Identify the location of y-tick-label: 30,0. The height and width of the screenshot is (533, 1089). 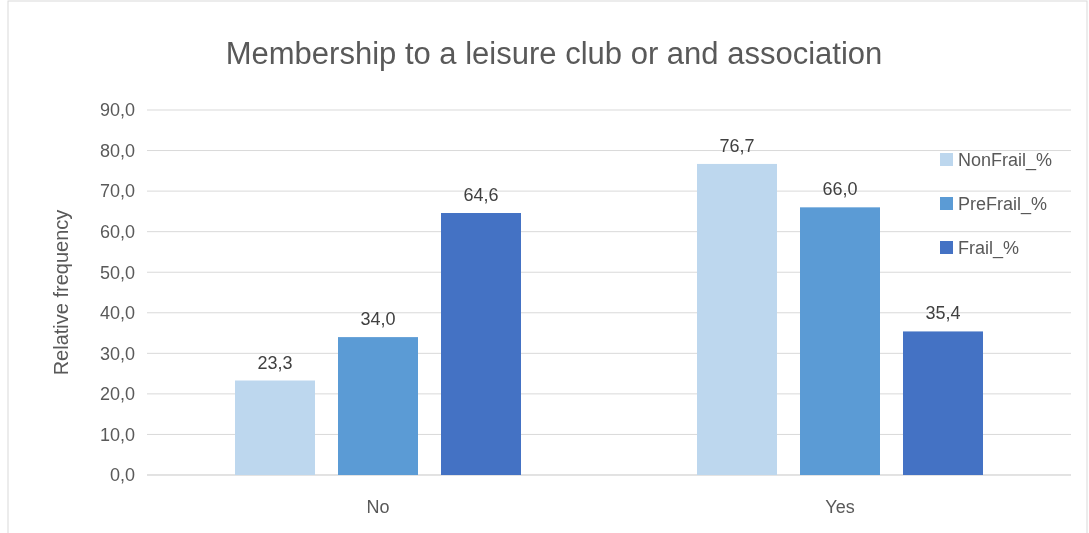
(117, 353).